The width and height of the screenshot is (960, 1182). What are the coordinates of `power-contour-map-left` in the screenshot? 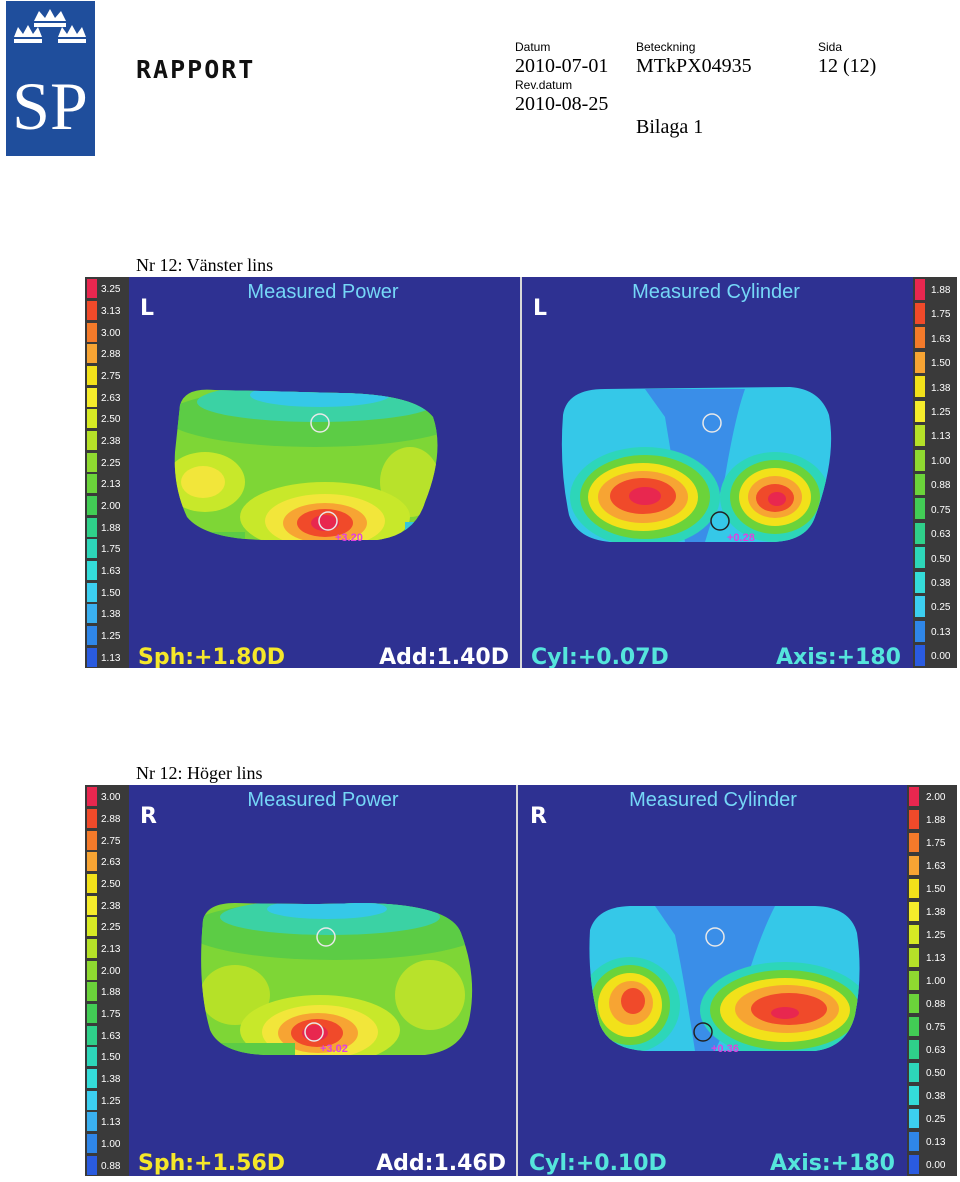 It's located at (306, 464).